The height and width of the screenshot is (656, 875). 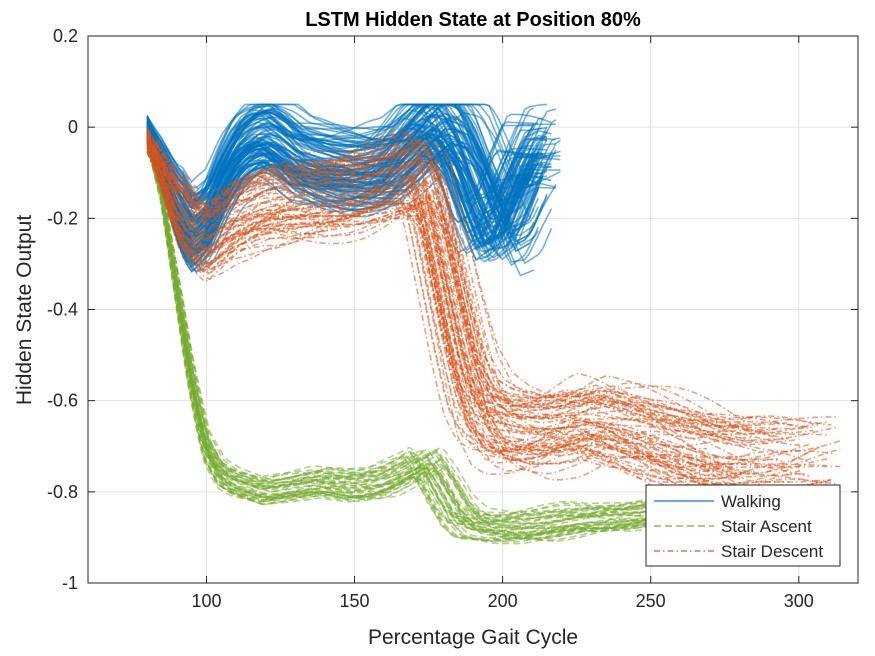 I want to click on x-tick-label: 200, so click(x=503, y=601).